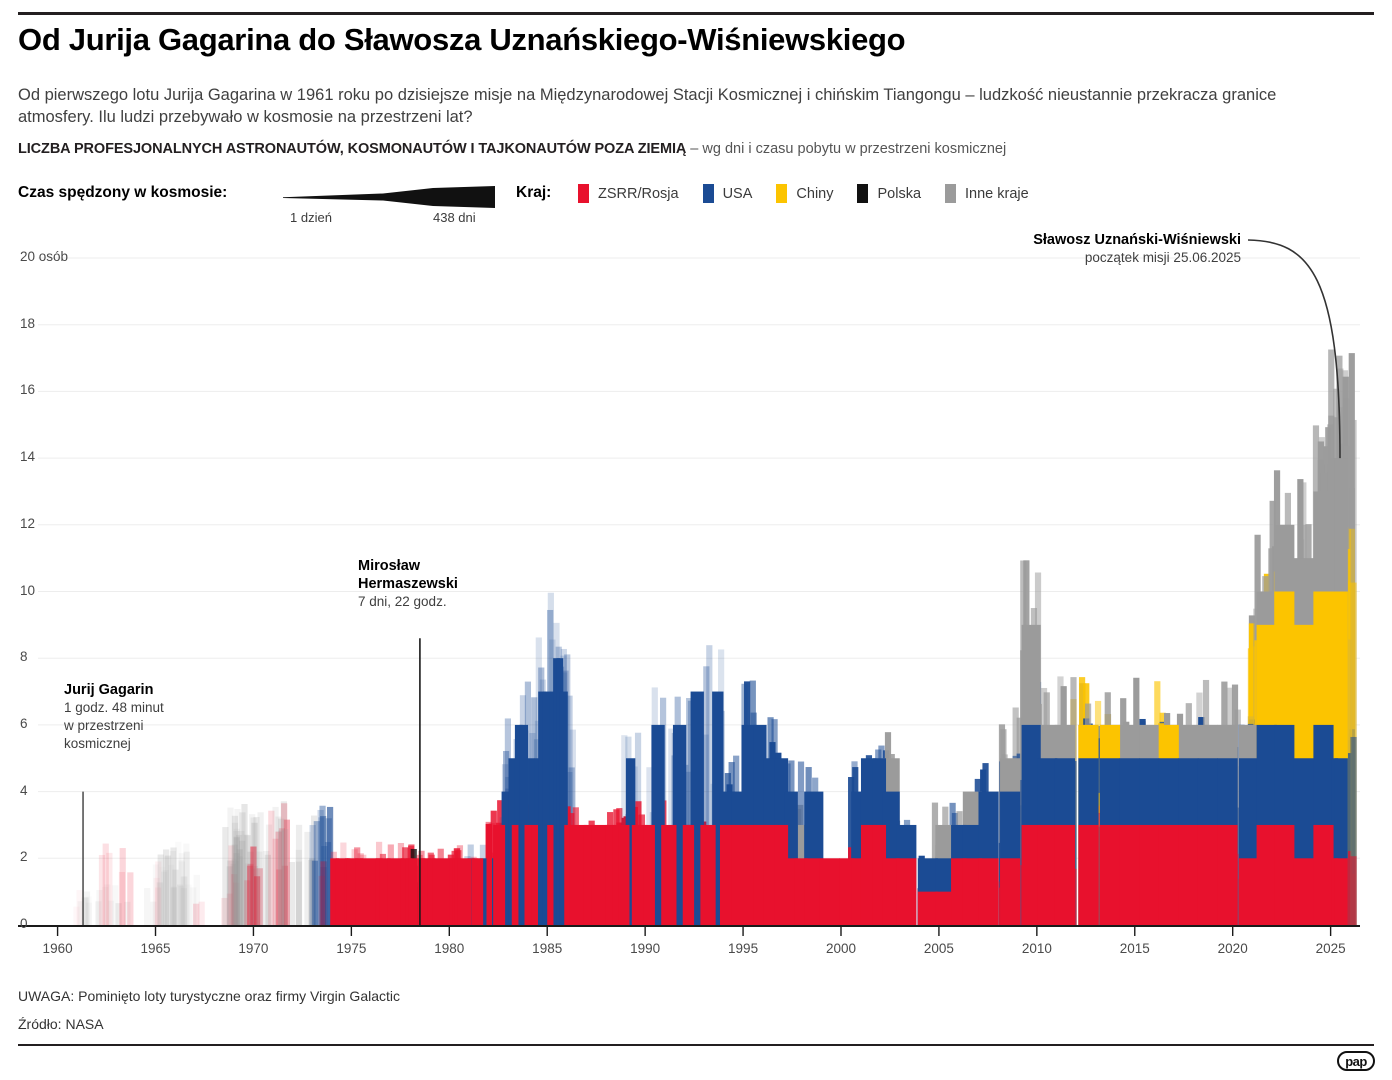 This screenshot has width=1392, height=1080. Describe the element at coordinates (311, 217) in the screenshot. I see `duration-min-label: 1 dzień` at that location.